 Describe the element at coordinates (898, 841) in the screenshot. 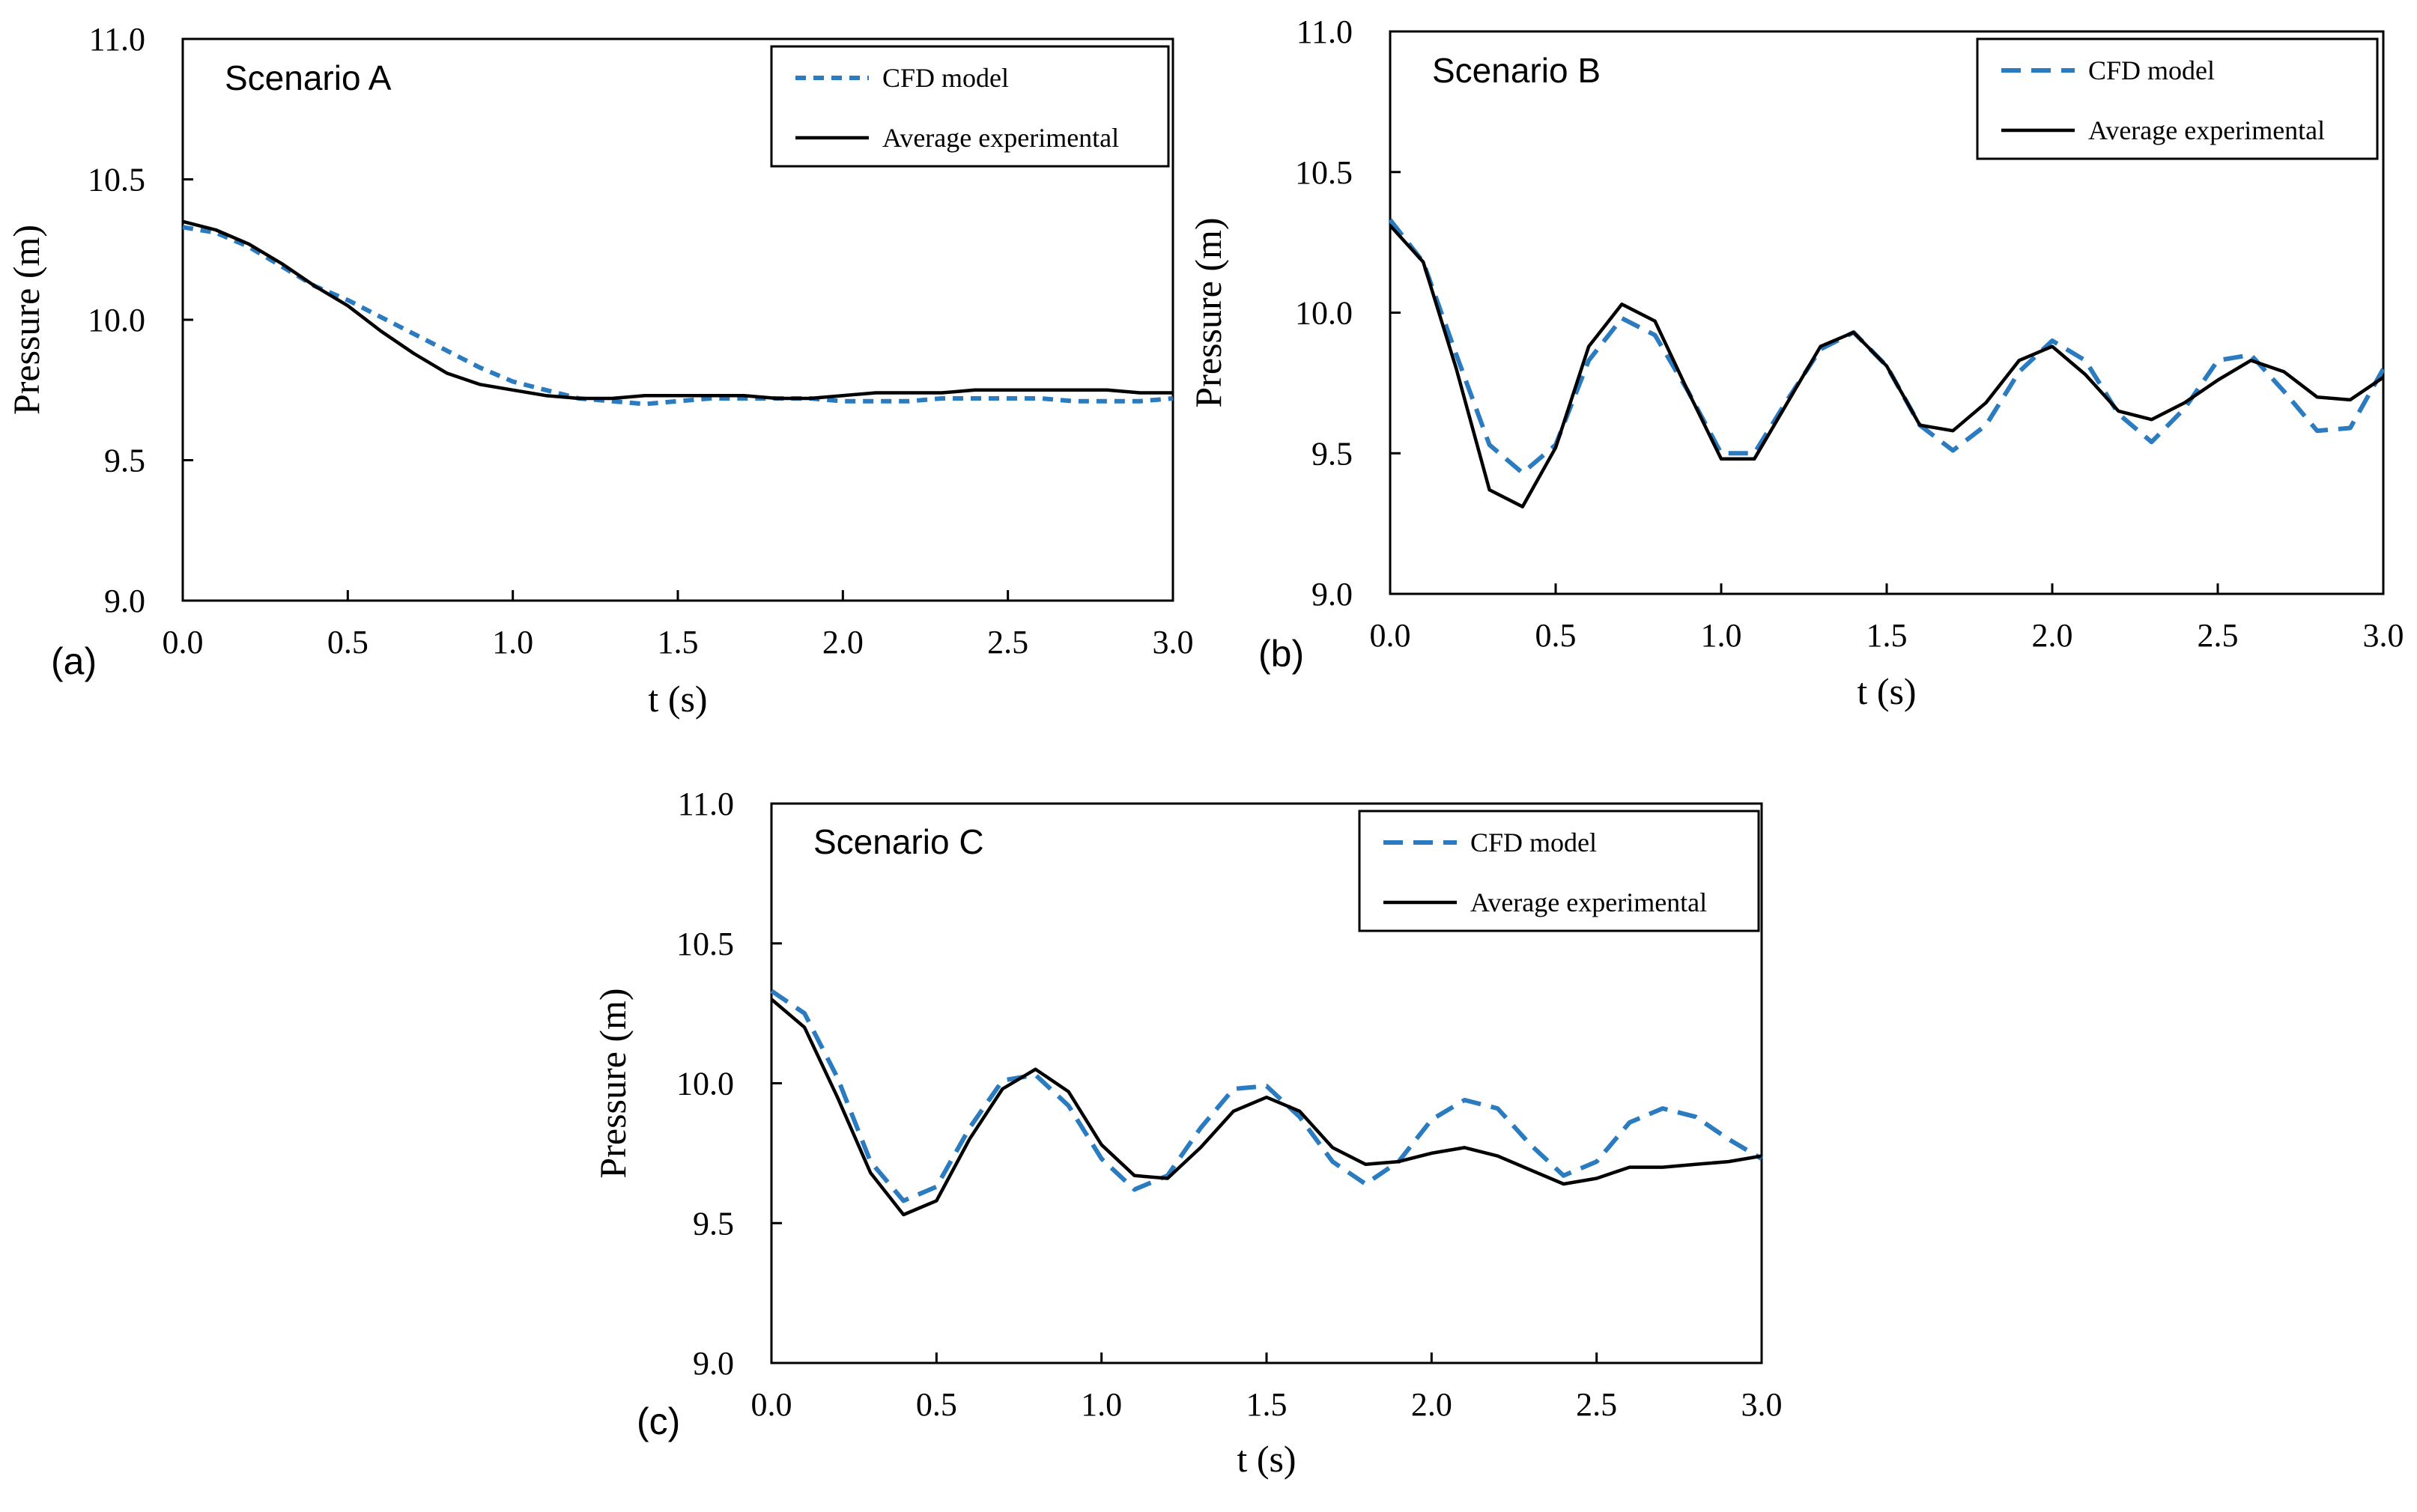

I see `scenario-title: Scenario C` at that location.